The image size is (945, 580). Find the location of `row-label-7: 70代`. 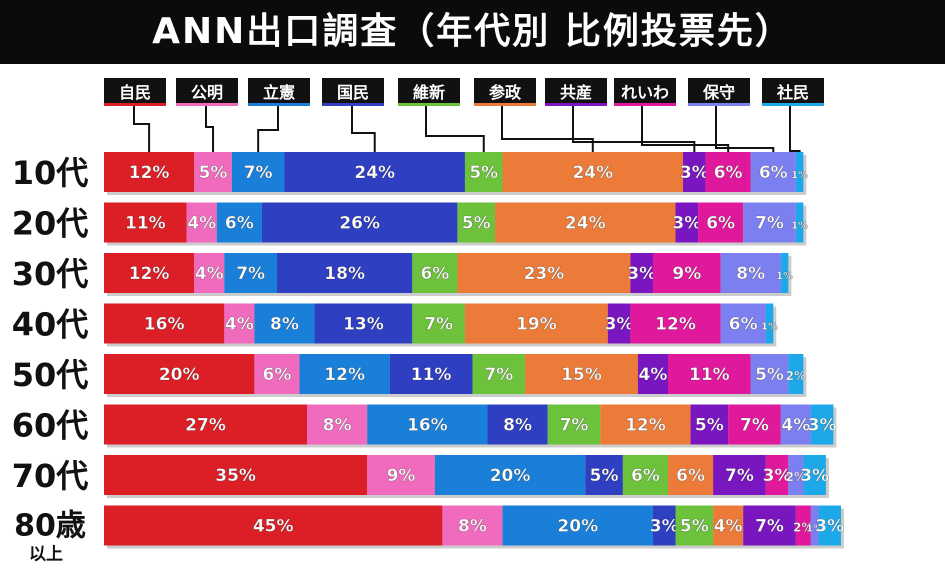

row-label-7: 70代 is located at coordinates (50, 476).